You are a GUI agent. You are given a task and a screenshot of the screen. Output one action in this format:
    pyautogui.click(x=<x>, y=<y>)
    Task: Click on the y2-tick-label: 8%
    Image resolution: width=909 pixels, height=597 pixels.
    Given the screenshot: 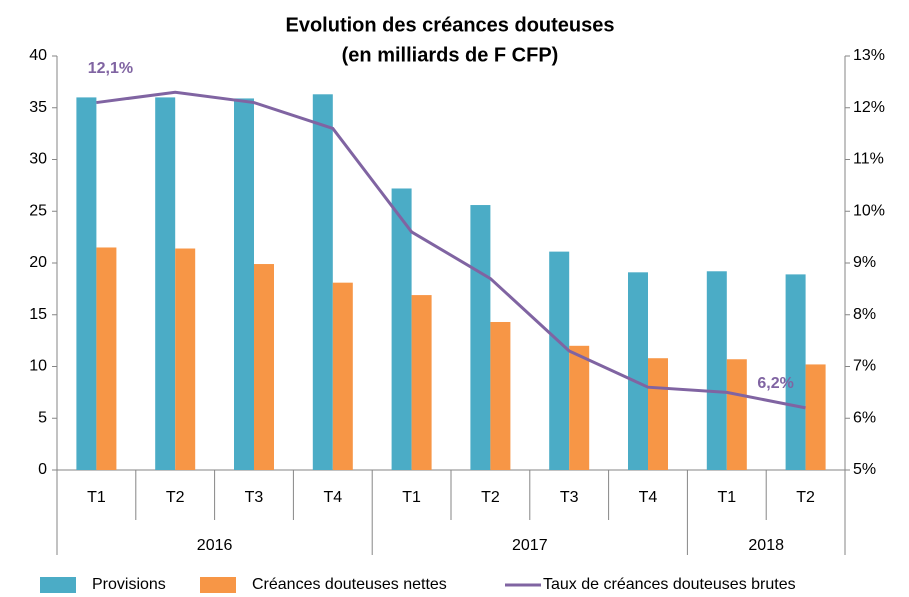 What is the action you would take?
    pyautogui.click(x=864, y=314)
    